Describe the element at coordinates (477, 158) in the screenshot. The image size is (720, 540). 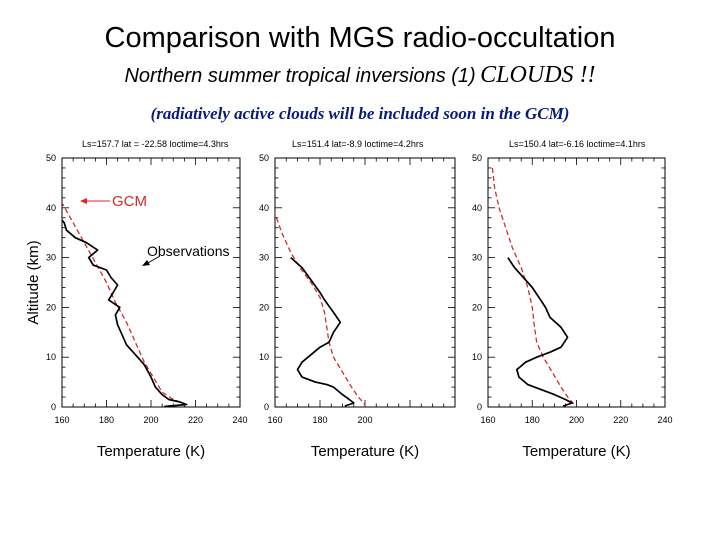
I see `ytick-label-3-50: 50` at that location.